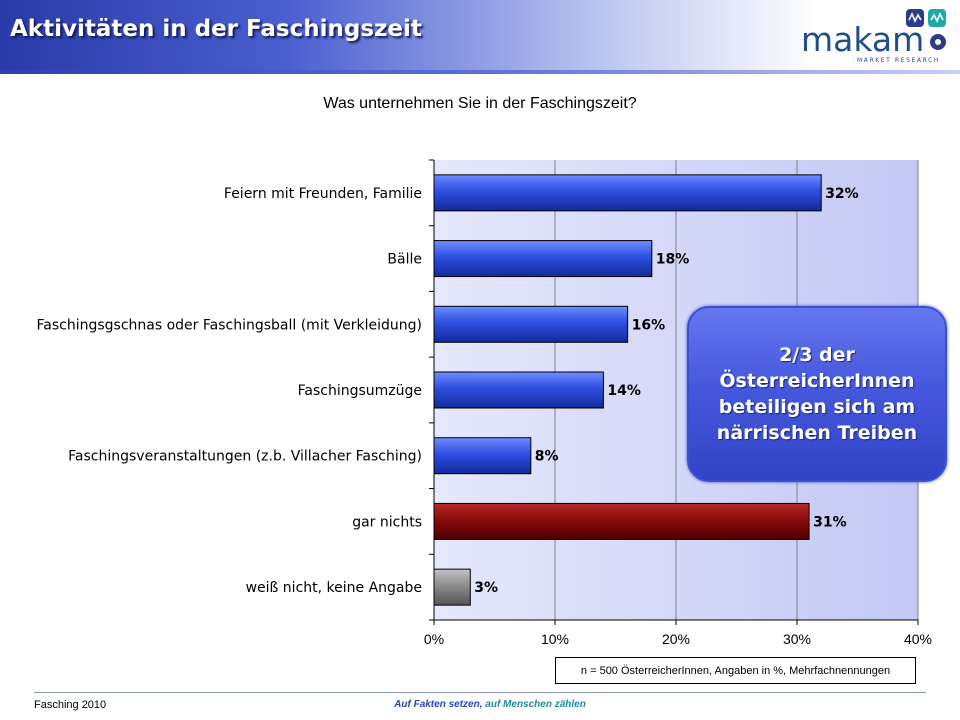  What do you see at coordinates (434, 639) in the screenshot?
I see `x-tick-label: 0%` at bounding box center [434, 639].